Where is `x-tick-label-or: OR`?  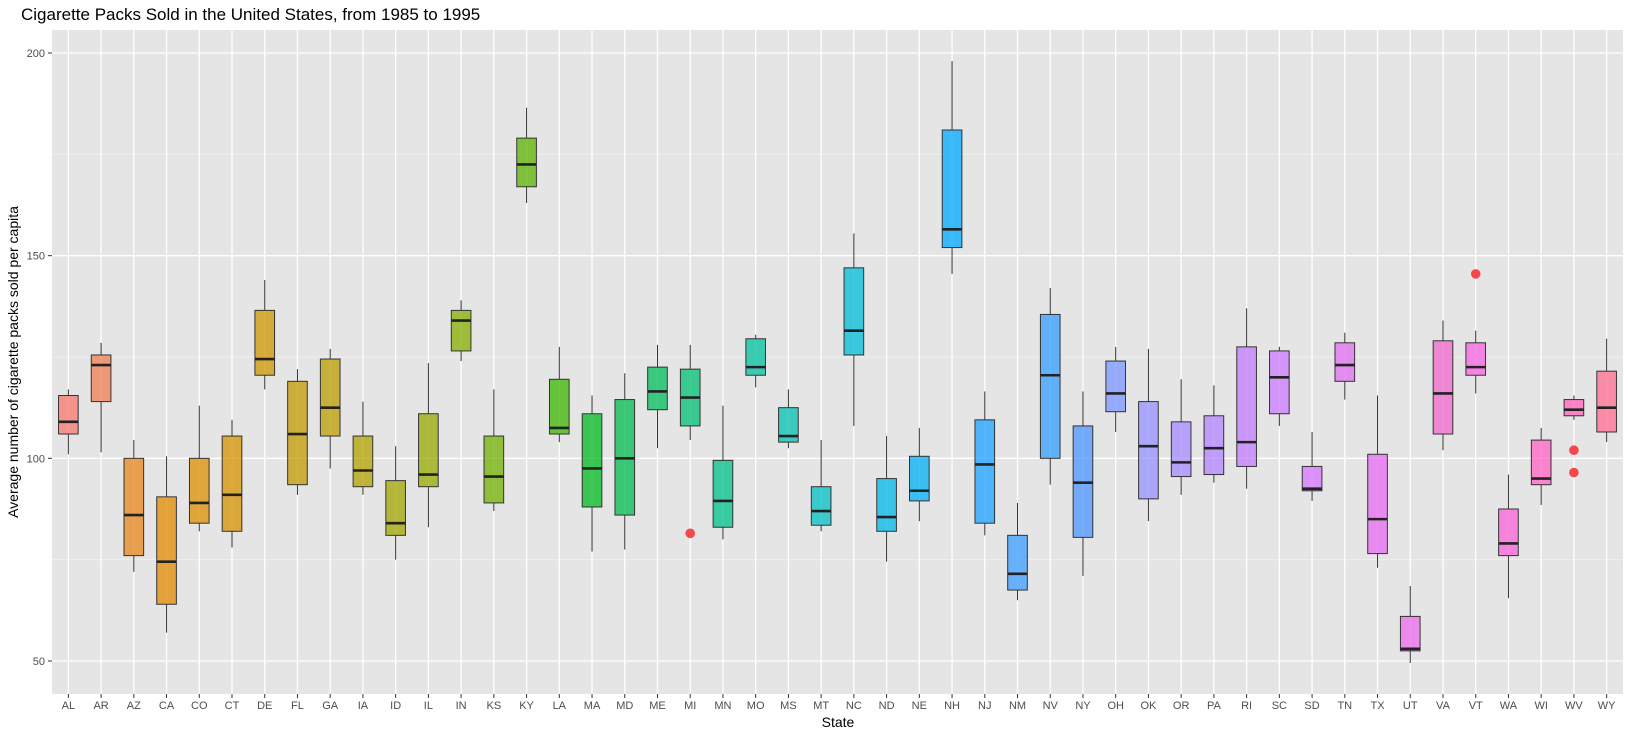
x-tick-label-or: OR is located at coordinates (1181, 706).